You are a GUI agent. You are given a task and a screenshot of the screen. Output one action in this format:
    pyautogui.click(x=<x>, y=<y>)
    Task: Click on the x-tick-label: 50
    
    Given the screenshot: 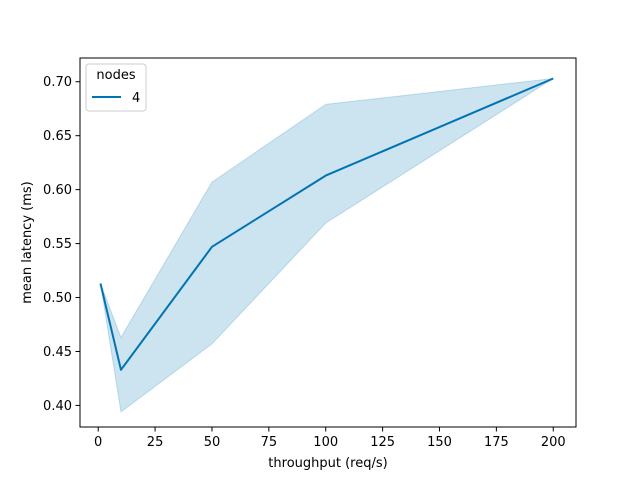 What is the action you would take?
    pyautogui.click(x=212, y=442)
    